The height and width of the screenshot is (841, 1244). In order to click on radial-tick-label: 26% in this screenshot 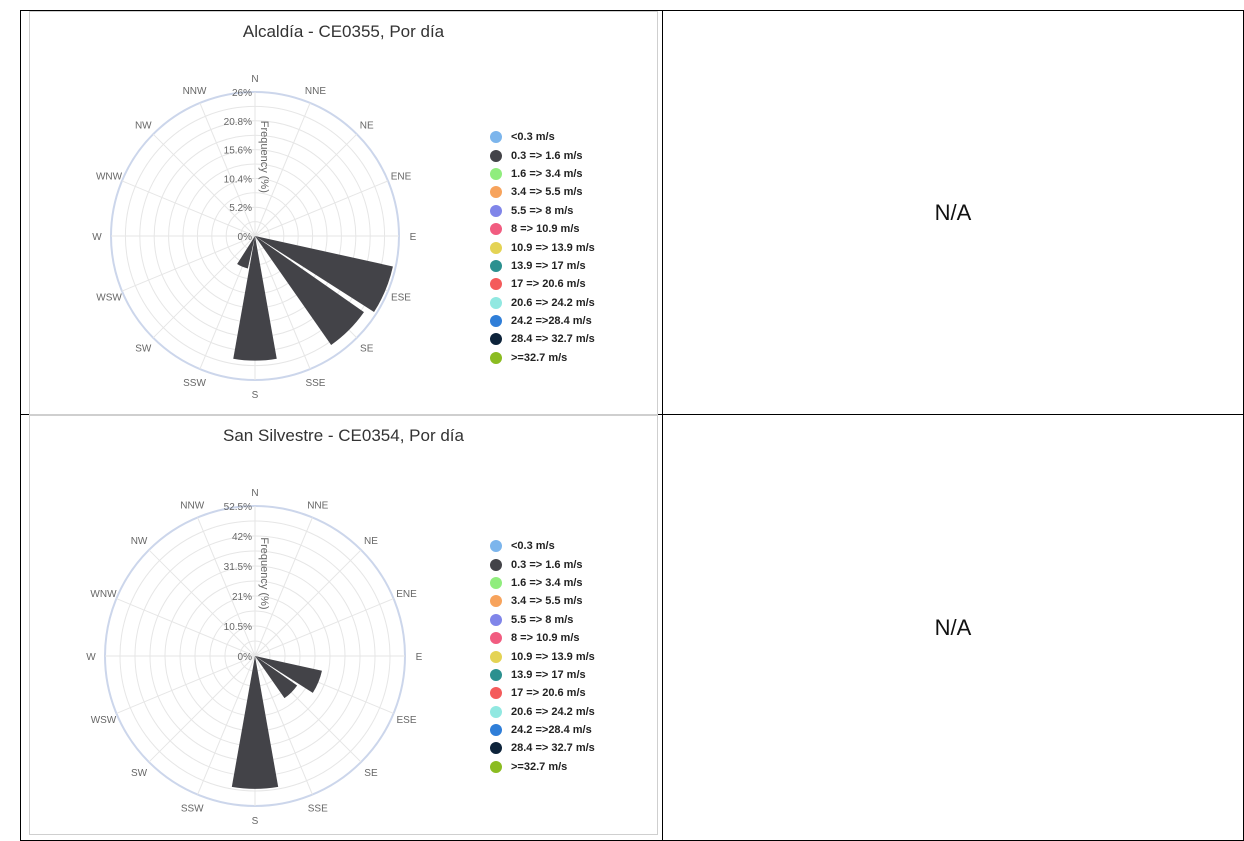, I will do `click(242, 93)`.